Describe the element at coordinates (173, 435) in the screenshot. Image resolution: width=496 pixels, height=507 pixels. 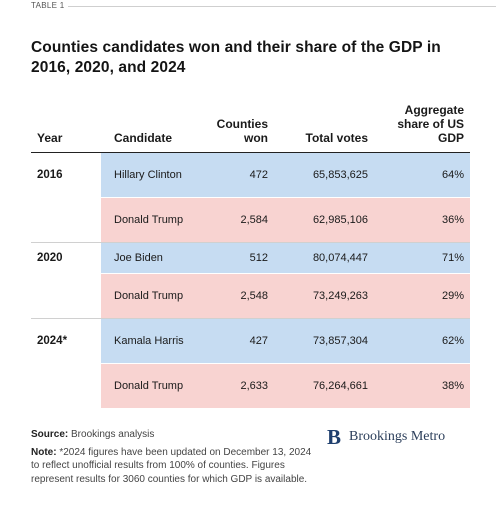
I see `source-line: Source: Brookings analysis` at that location.